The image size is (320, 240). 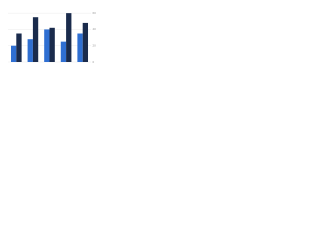 I want to click on y-tick-label: 0, so click(x=94, y=62).